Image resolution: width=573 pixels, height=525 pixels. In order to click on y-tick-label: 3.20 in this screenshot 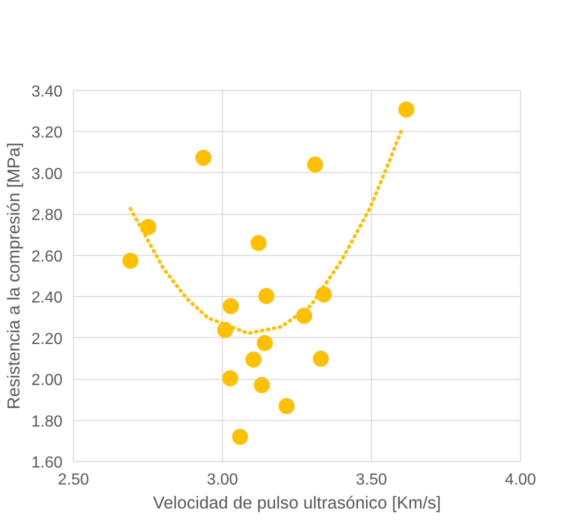, I will do `click(47, 133)`.